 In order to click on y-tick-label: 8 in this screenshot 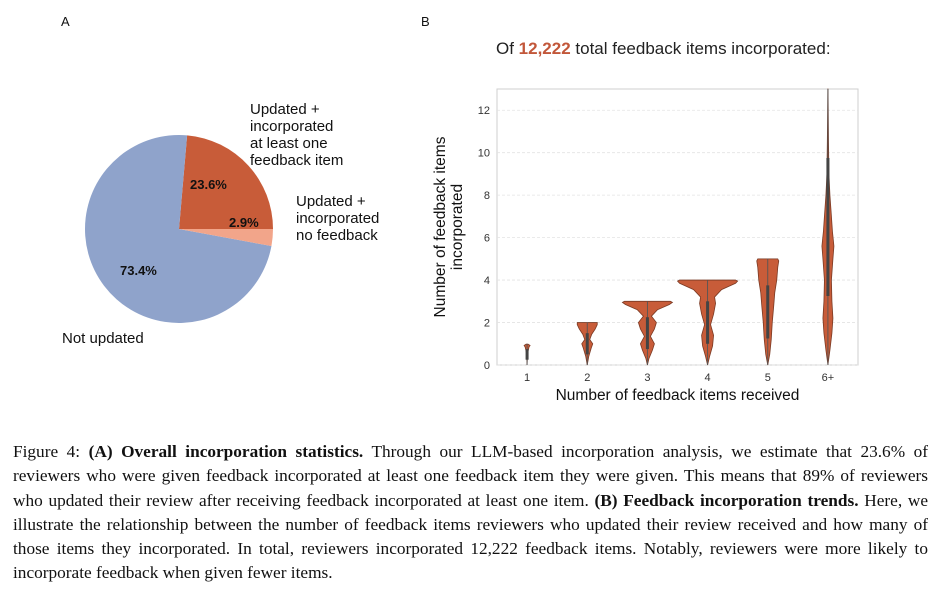, I will do `click(487, 196)`.